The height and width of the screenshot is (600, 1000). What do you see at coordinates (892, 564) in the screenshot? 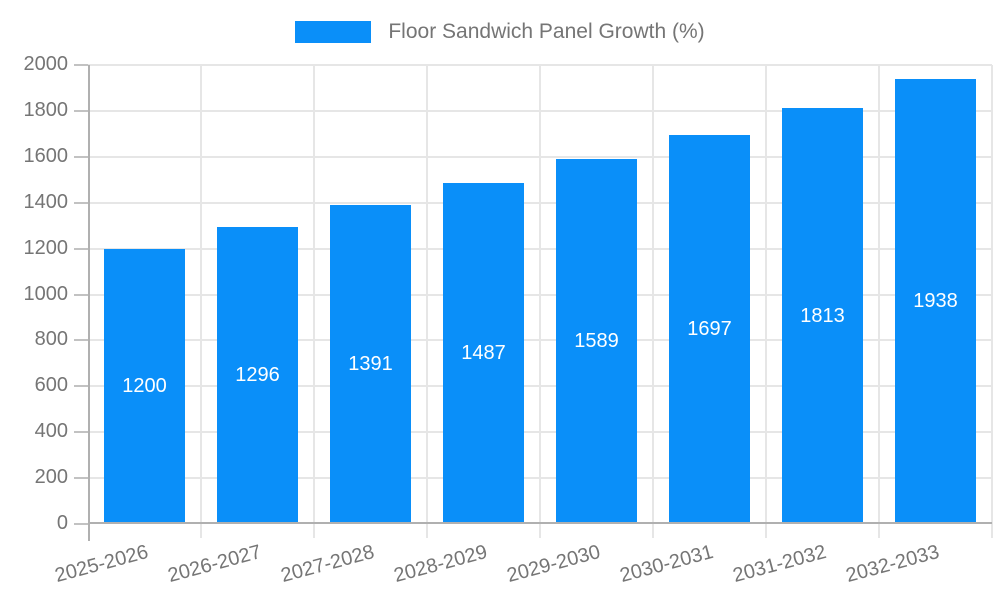
I see `x-axis-label: 2032-2033` at bounding box center [892, 564].